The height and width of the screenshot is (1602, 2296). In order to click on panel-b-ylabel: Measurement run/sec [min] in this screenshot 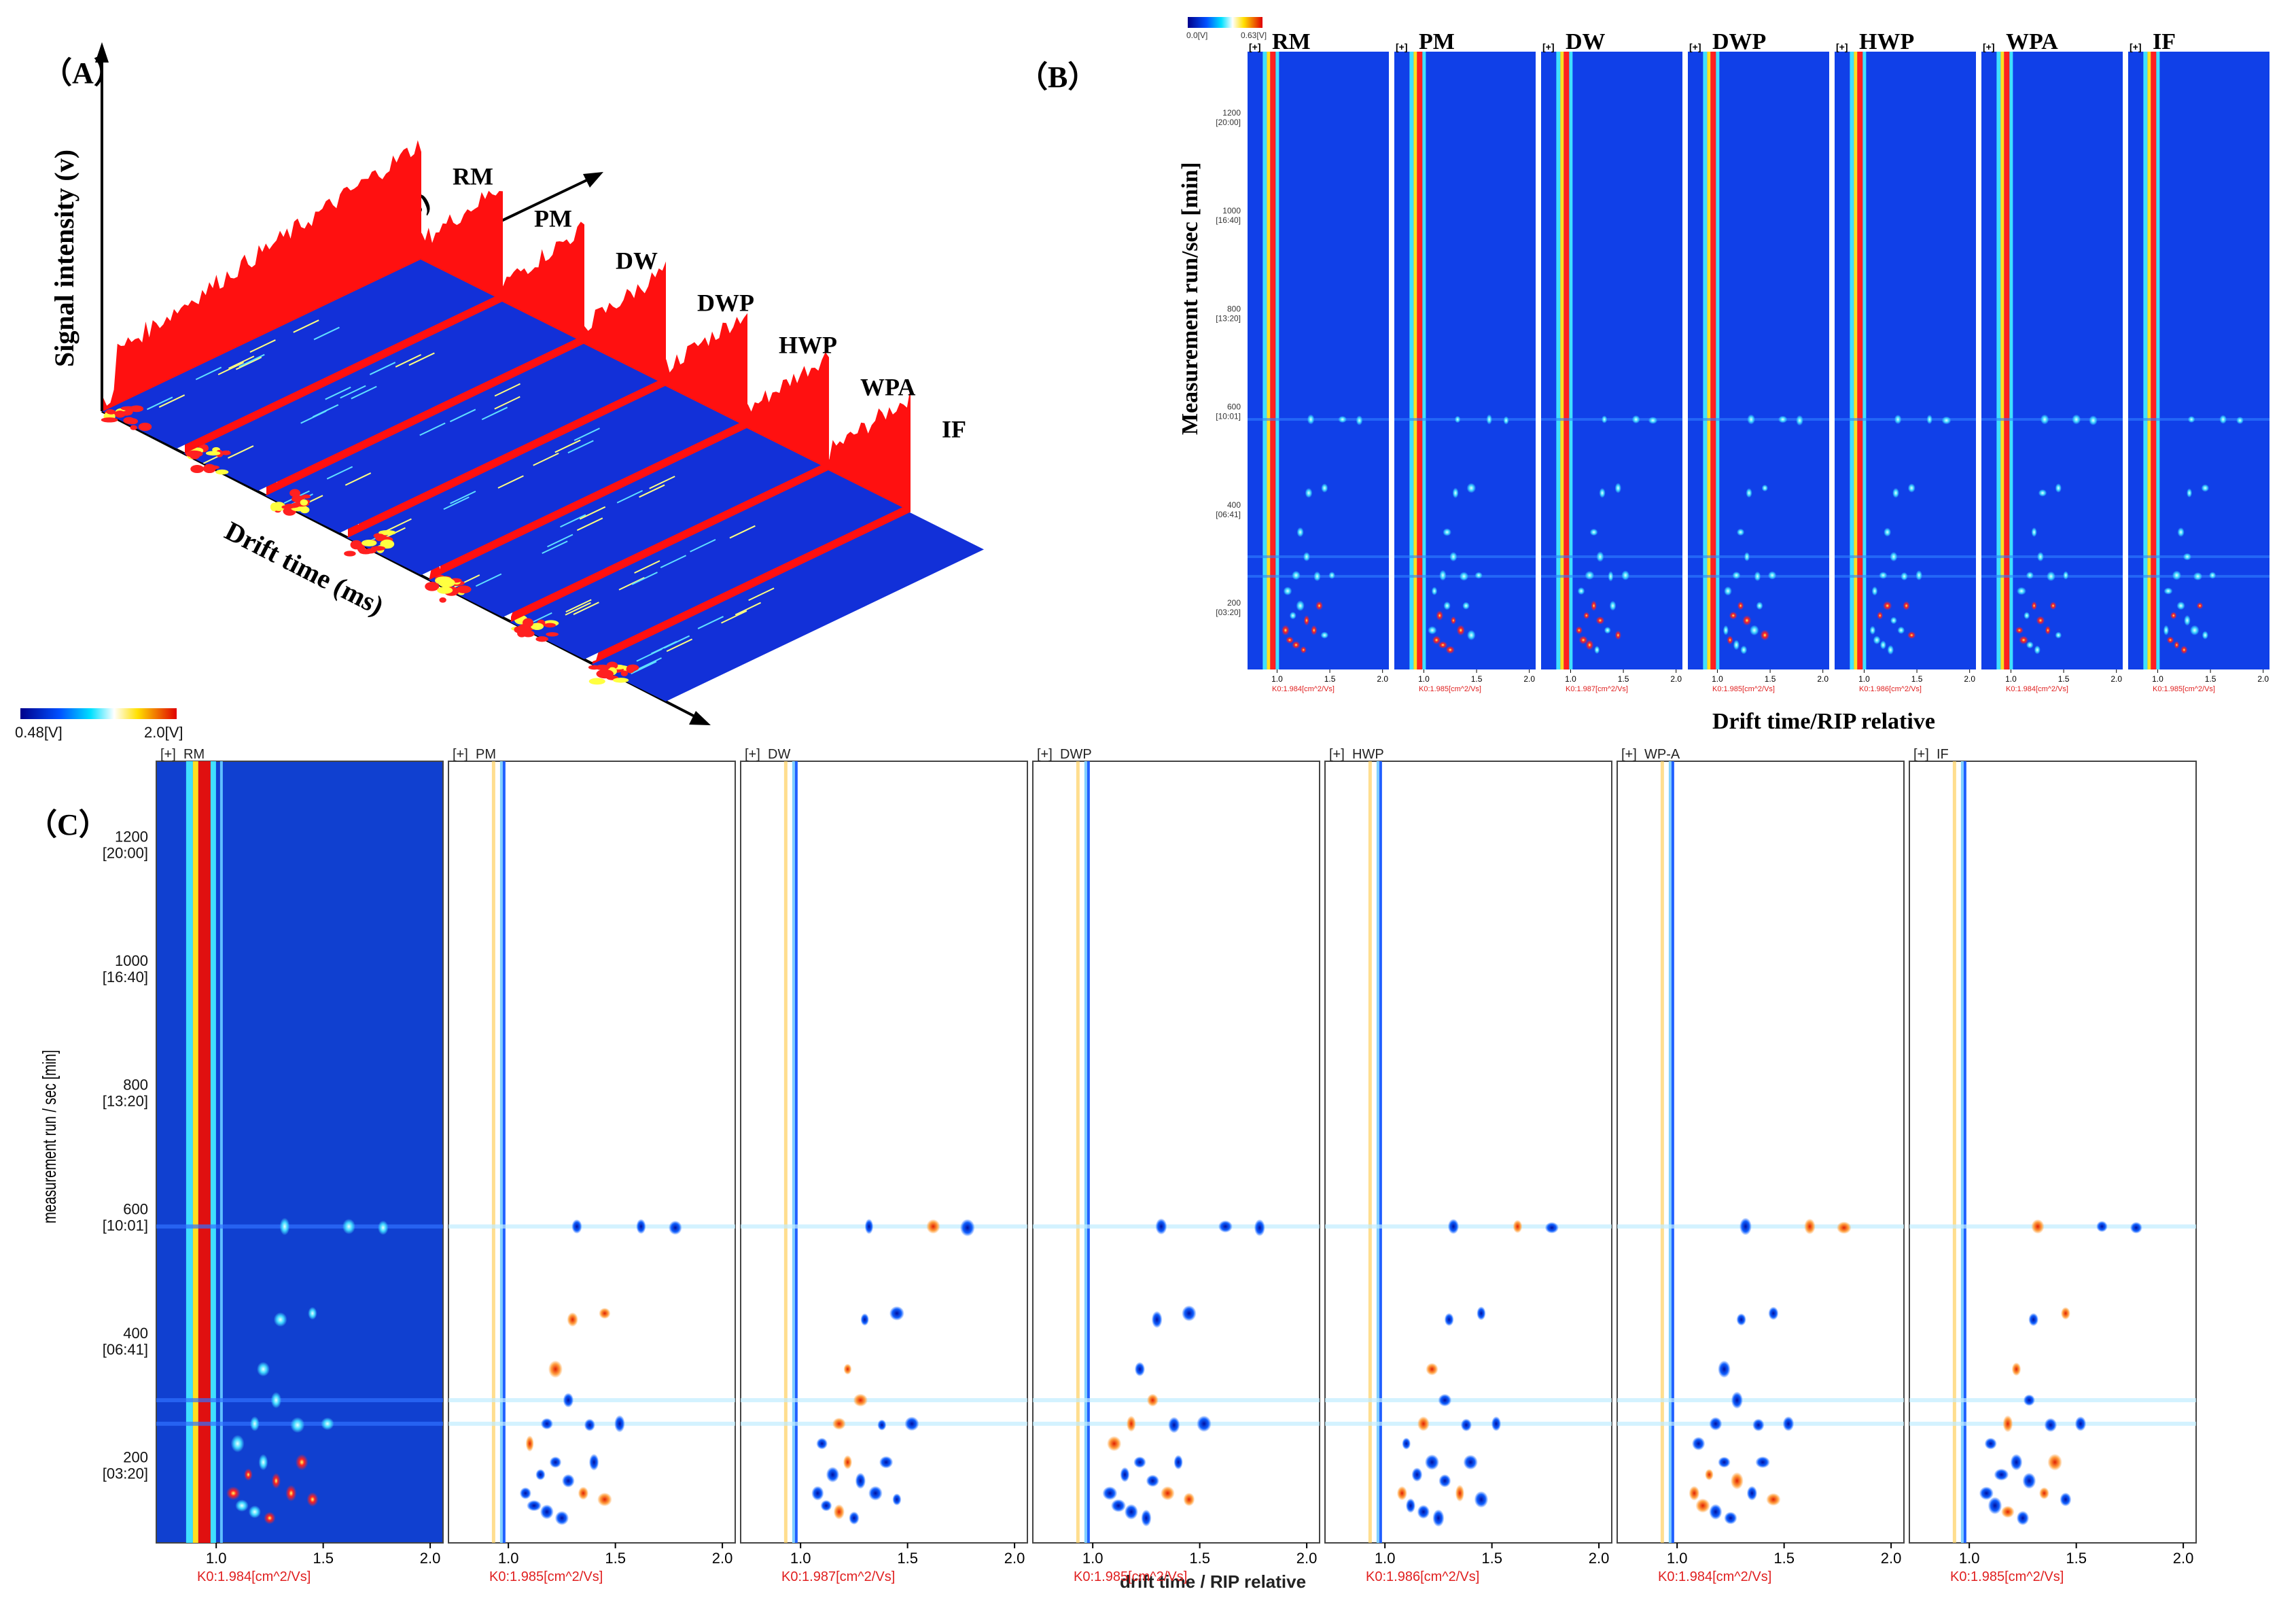, I will do `click(1190, 298)`.